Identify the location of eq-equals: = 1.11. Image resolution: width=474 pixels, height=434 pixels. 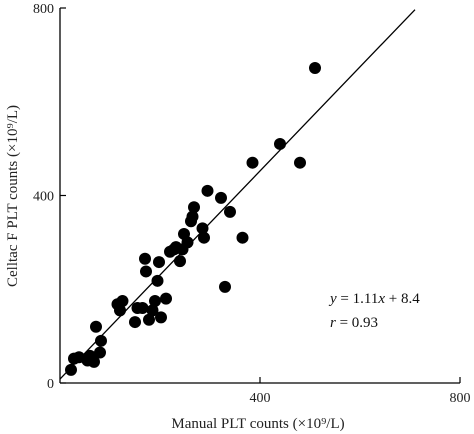
(358, 299).